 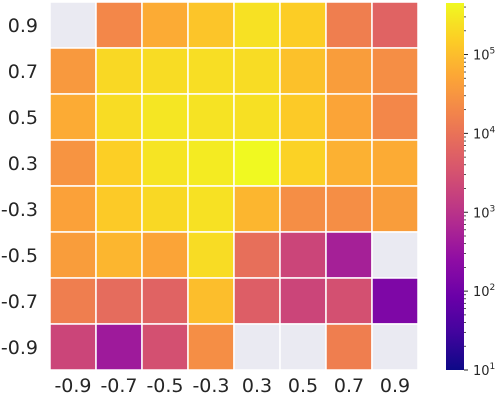 I want to click on x-tick-label: -0.7, so click(x=118, y=386).